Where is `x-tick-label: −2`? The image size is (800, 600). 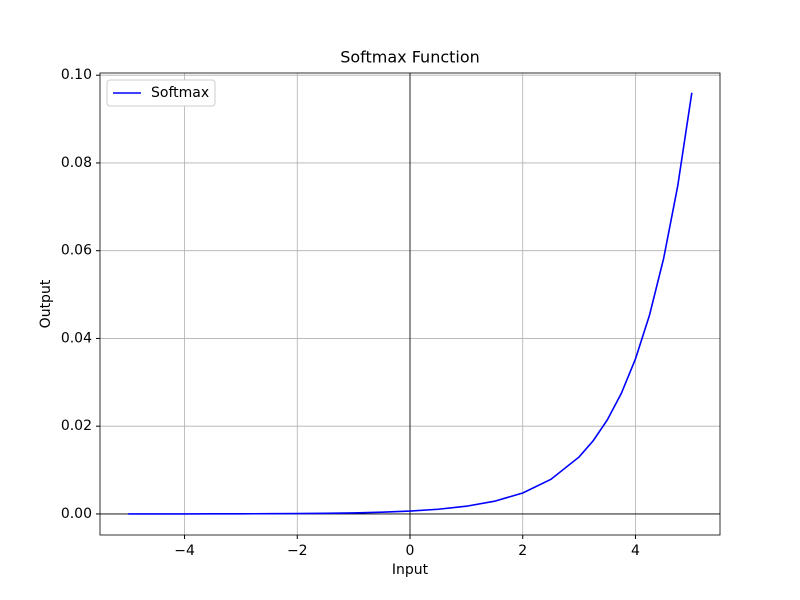 x-tick-label: −2 is located at coordinates (297, 551).